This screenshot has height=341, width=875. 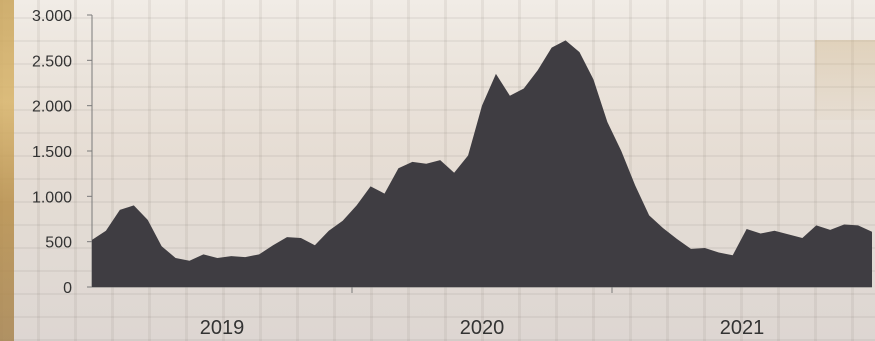 I want to click on y-tick-label: 1.000, so click(x=52, y=197).